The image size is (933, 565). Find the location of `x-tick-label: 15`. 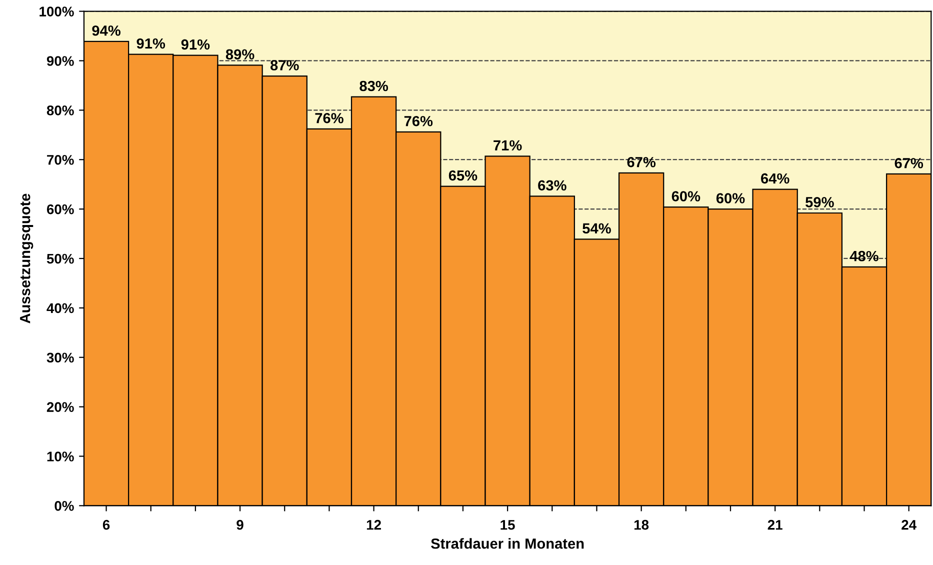

x-tick-label: 15 is located at coordinates (507, 525).